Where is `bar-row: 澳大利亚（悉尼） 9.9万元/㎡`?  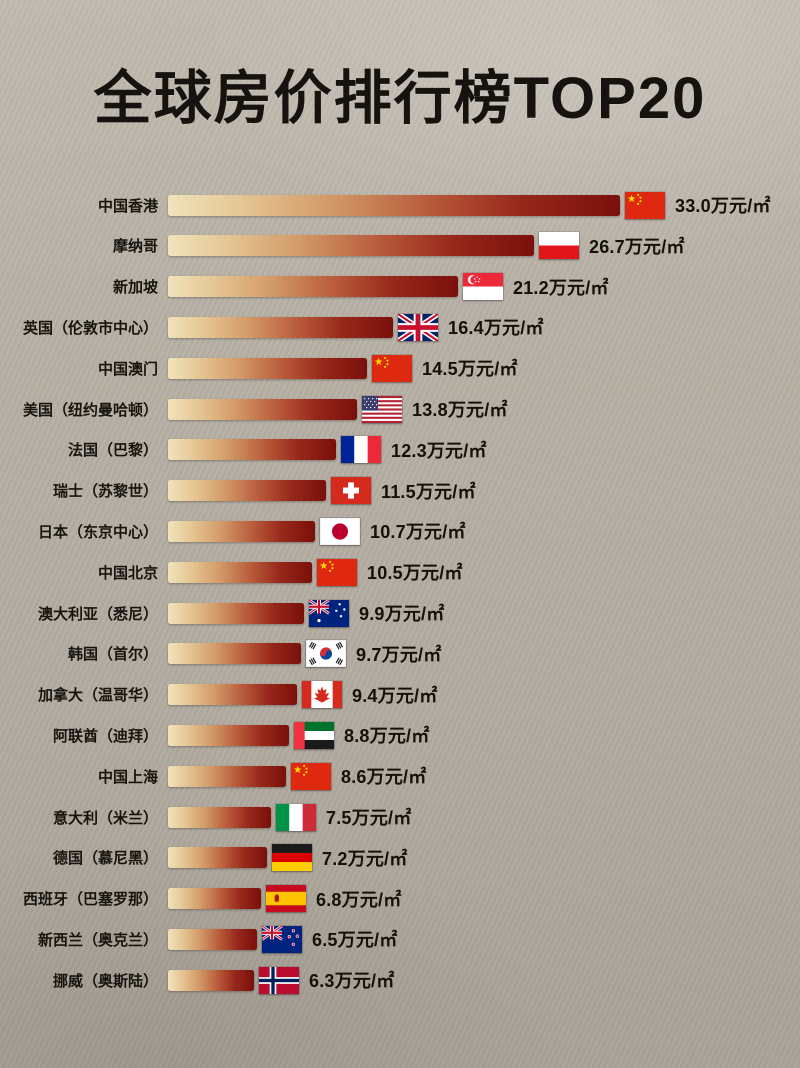
bar-row: 澳大利亚（悉尼） 9.9万元/㎡ is located at coordinates (400, 613).